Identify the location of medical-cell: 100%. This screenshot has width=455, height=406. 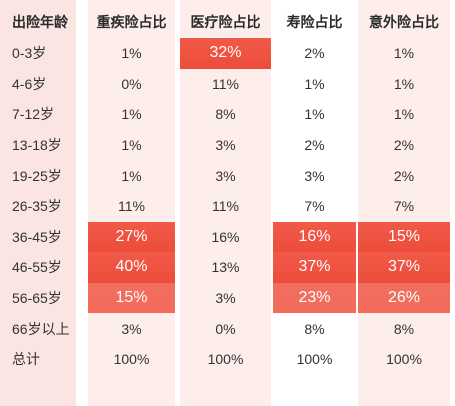
(225, 359).